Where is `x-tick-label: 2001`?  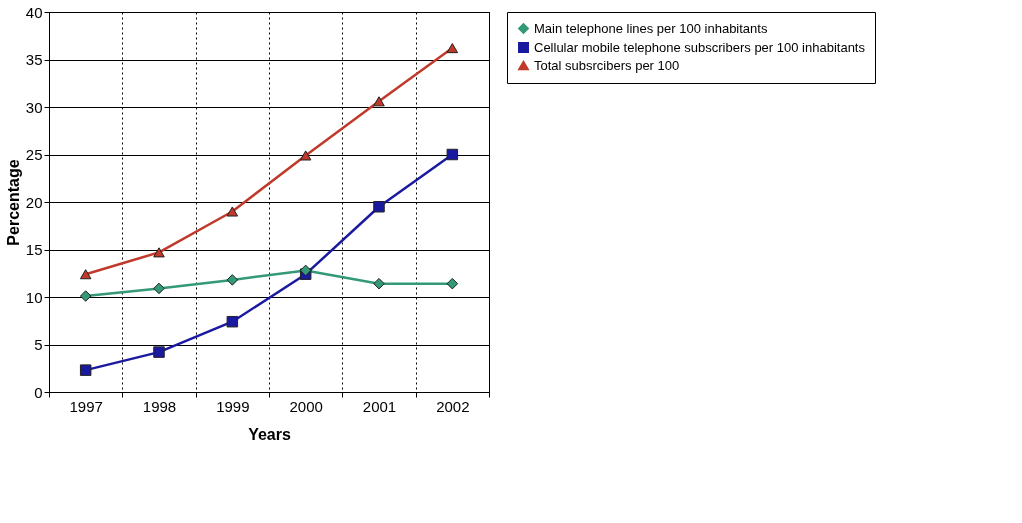 x-tick-label: 2001 is located at coordinates (379, 406).